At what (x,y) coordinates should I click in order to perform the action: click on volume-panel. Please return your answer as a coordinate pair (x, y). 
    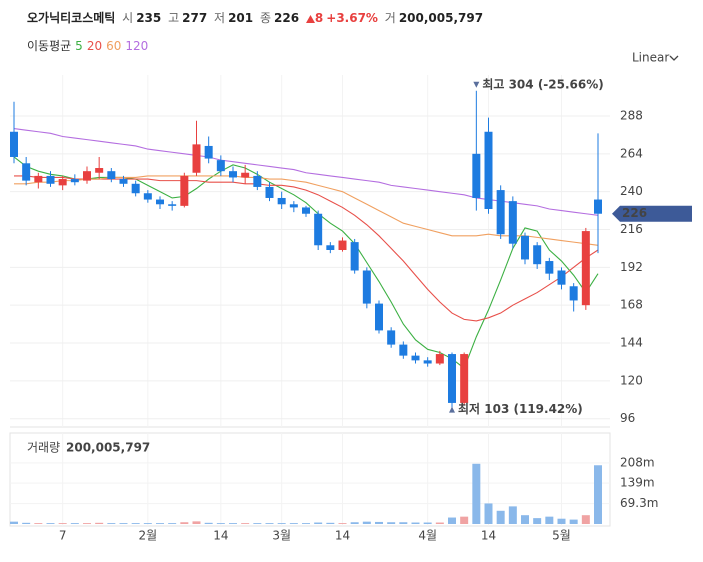
    Looking at the image, I should click on (310, 479).